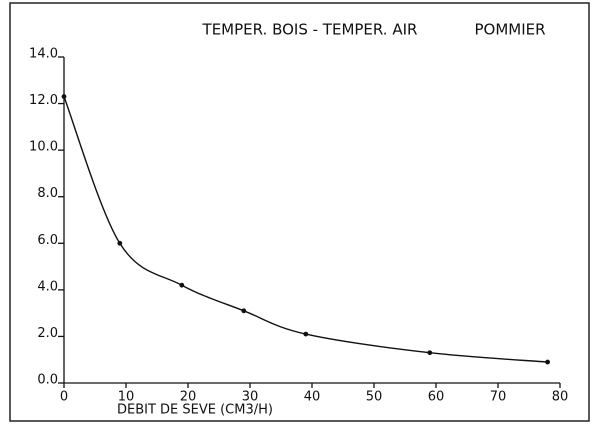 The image size is (593, 426). Describe the element at coordinates (436, 397) in the screenshot. I see `x-tick-label: 60` at that location.